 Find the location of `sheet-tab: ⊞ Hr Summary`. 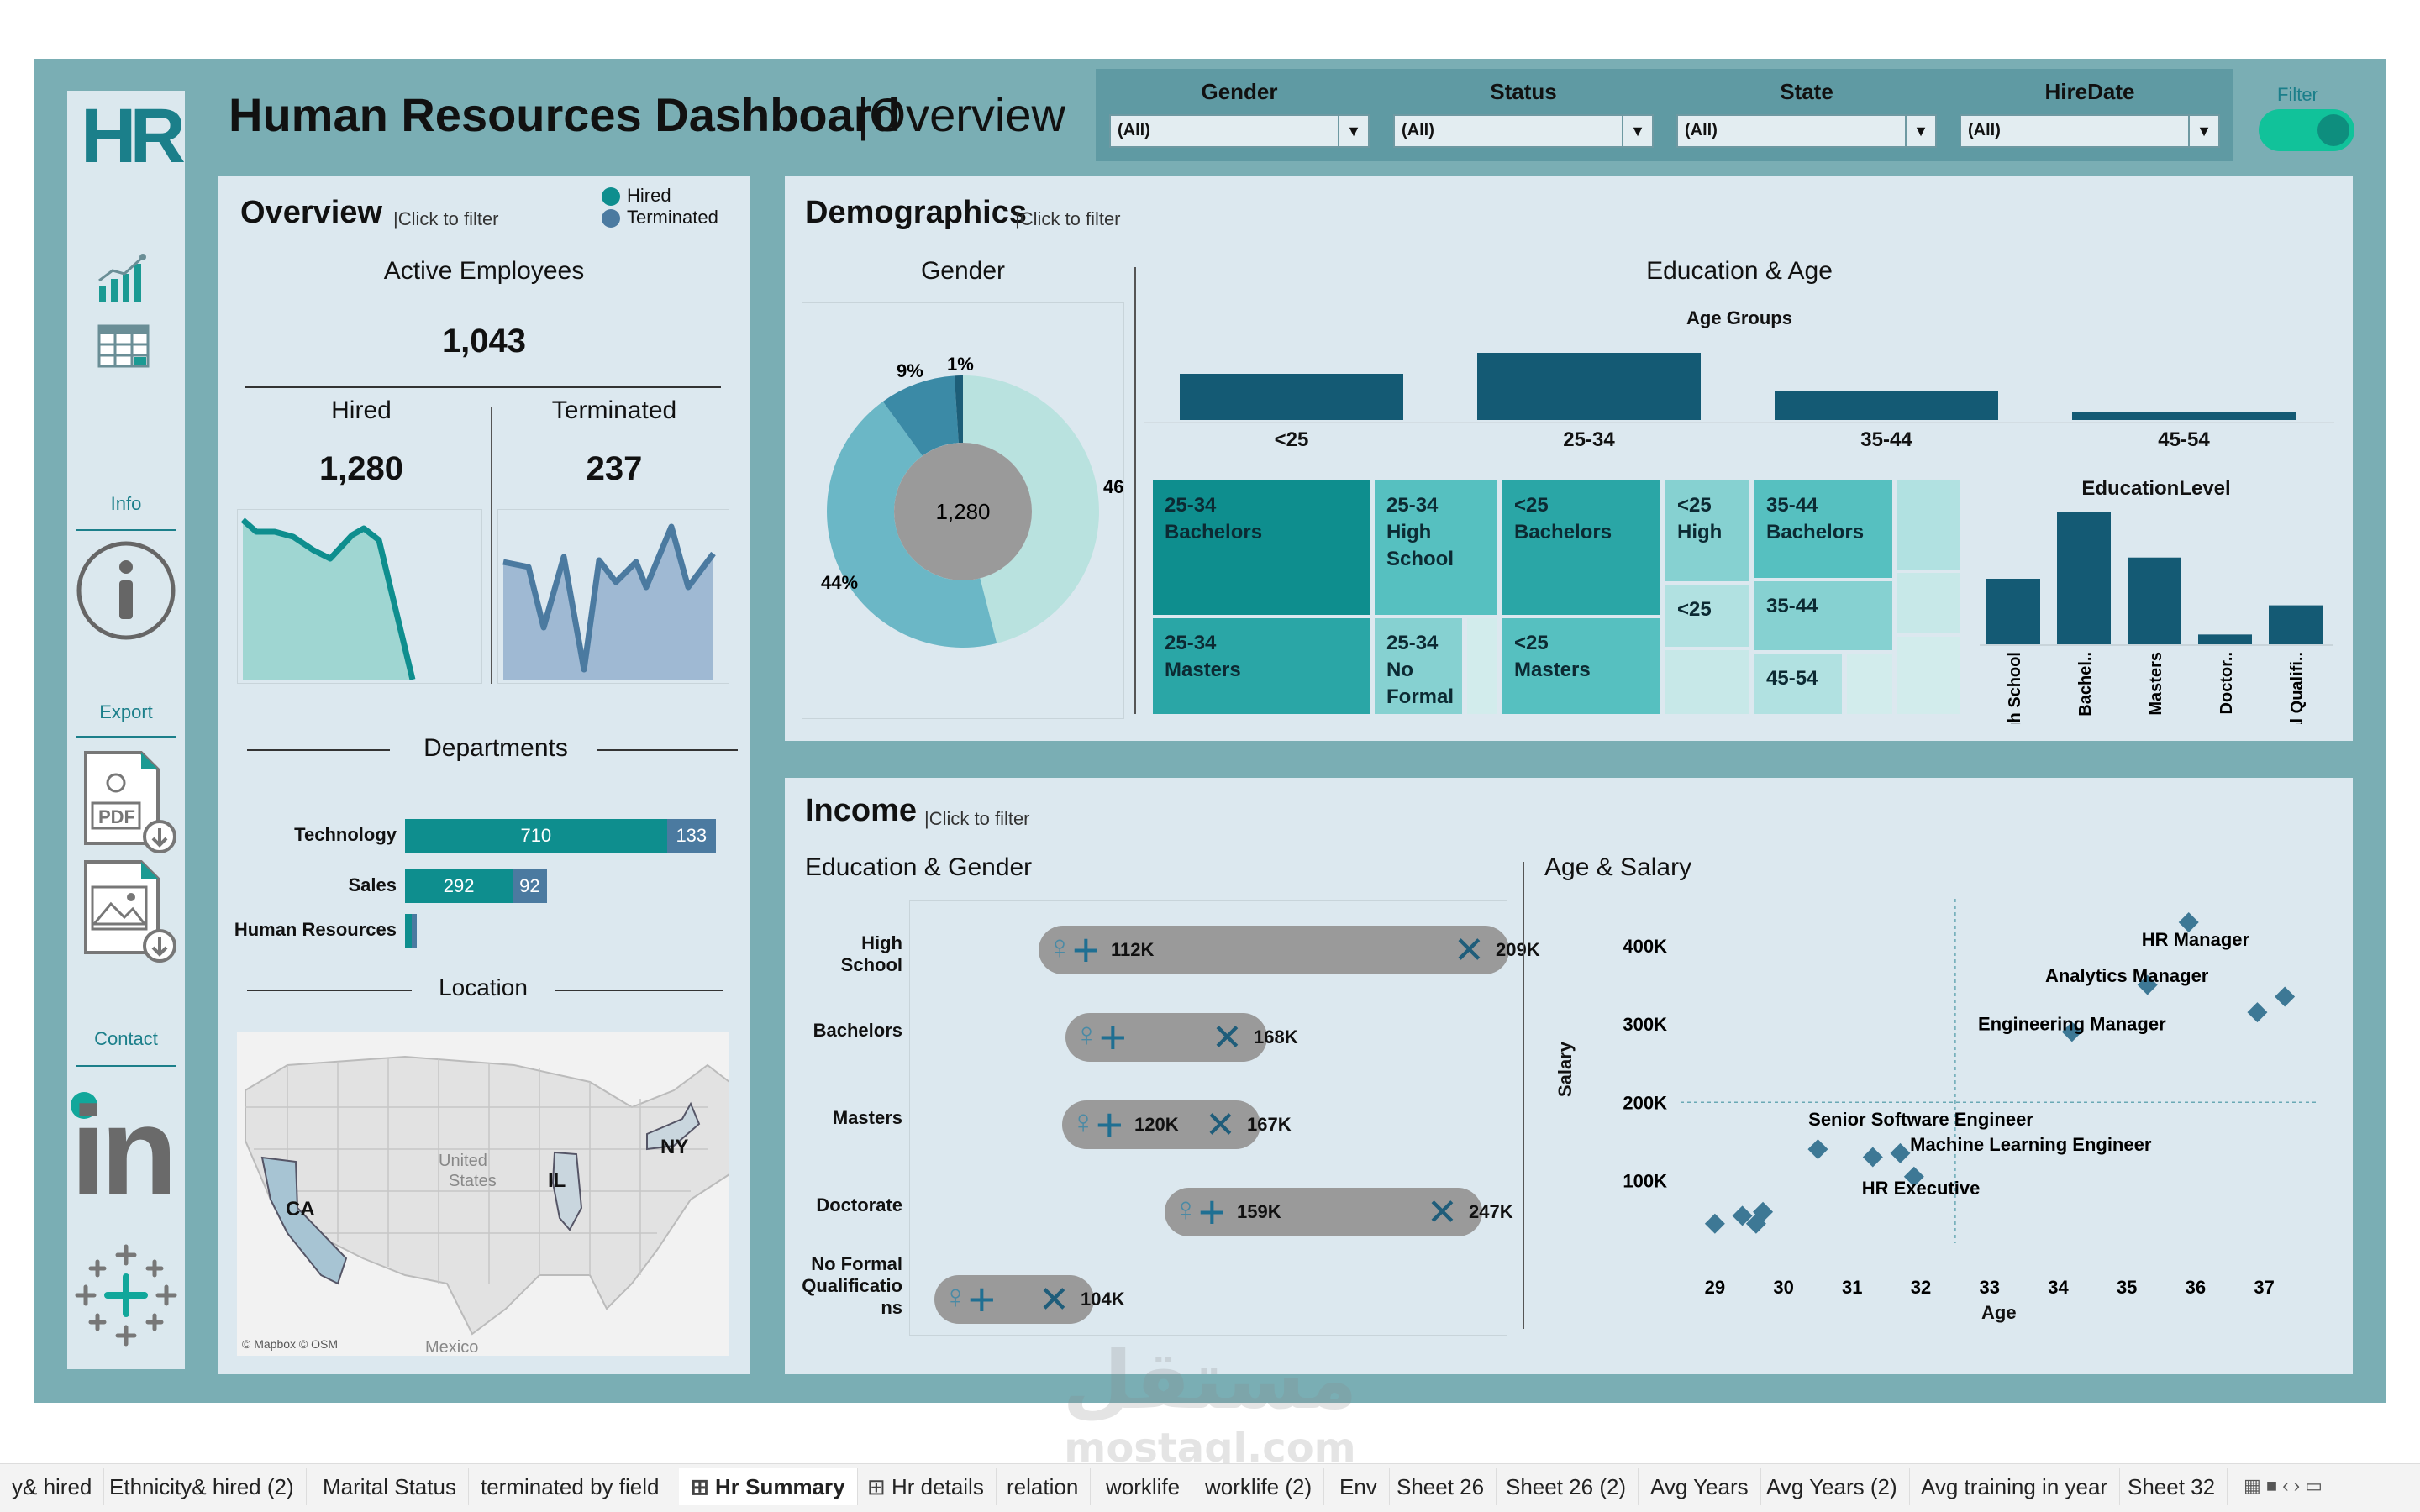

sheet-tab: ⊞ Hr Summary is located at coordinates (768, 1486).